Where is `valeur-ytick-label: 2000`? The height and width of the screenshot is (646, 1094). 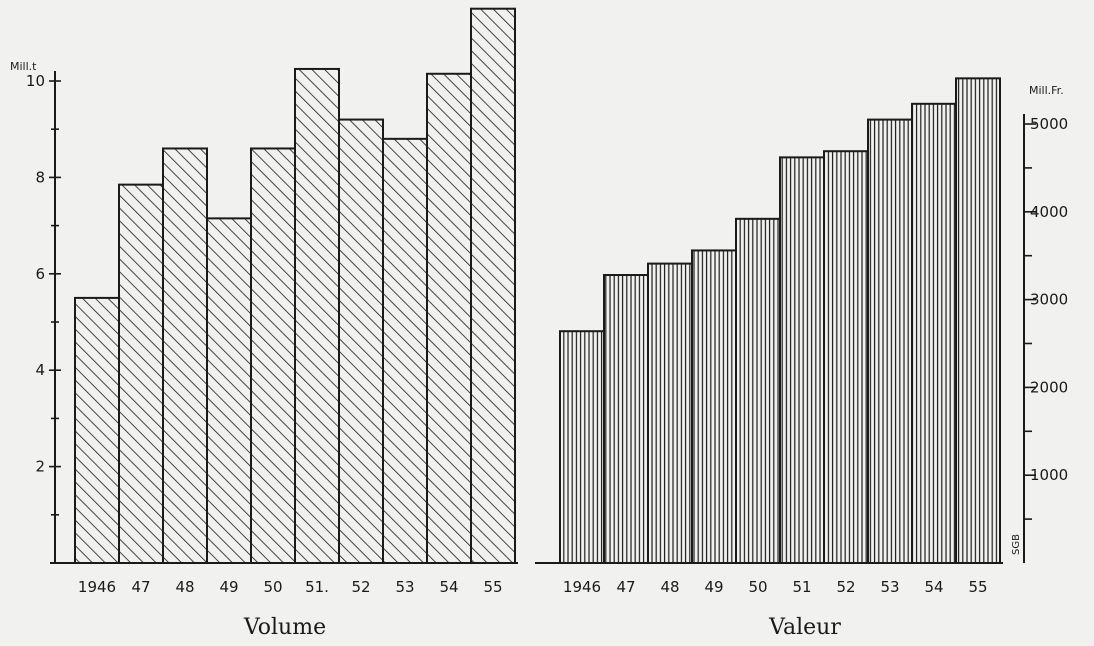 valeur-ytick-label: 2000 is located at coordinates (1049, 387).